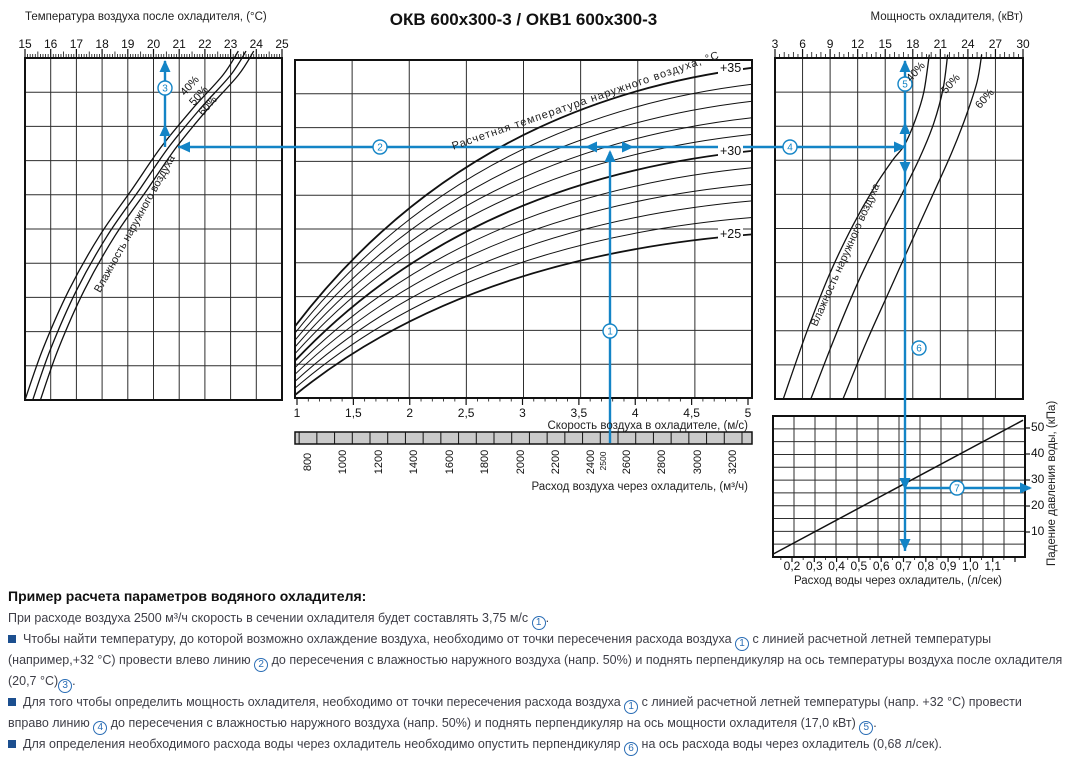  I want to click on pressure-drop-axis-label: Падение давления воды, (кПа), so click(1052, 483).